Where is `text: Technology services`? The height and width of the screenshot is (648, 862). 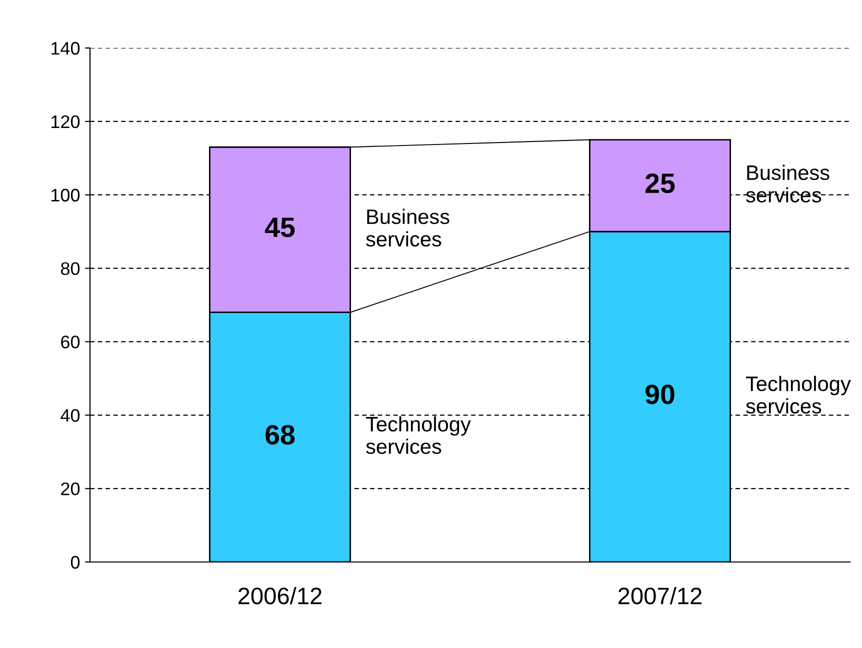
text: Technology services is located at coordinates (798, 395).